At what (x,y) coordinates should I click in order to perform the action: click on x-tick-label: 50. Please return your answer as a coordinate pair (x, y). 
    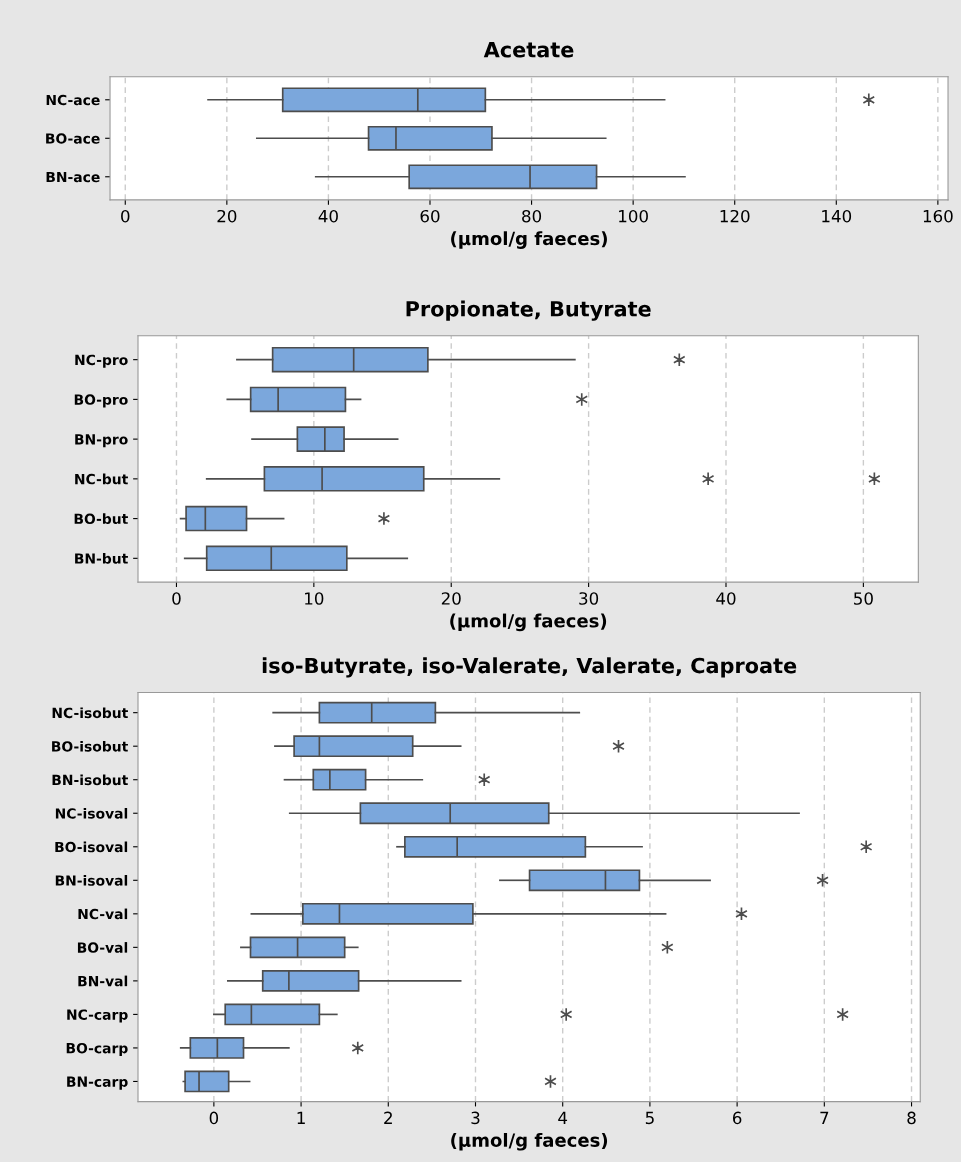
    Looking at the image, I should click on (863, 598).